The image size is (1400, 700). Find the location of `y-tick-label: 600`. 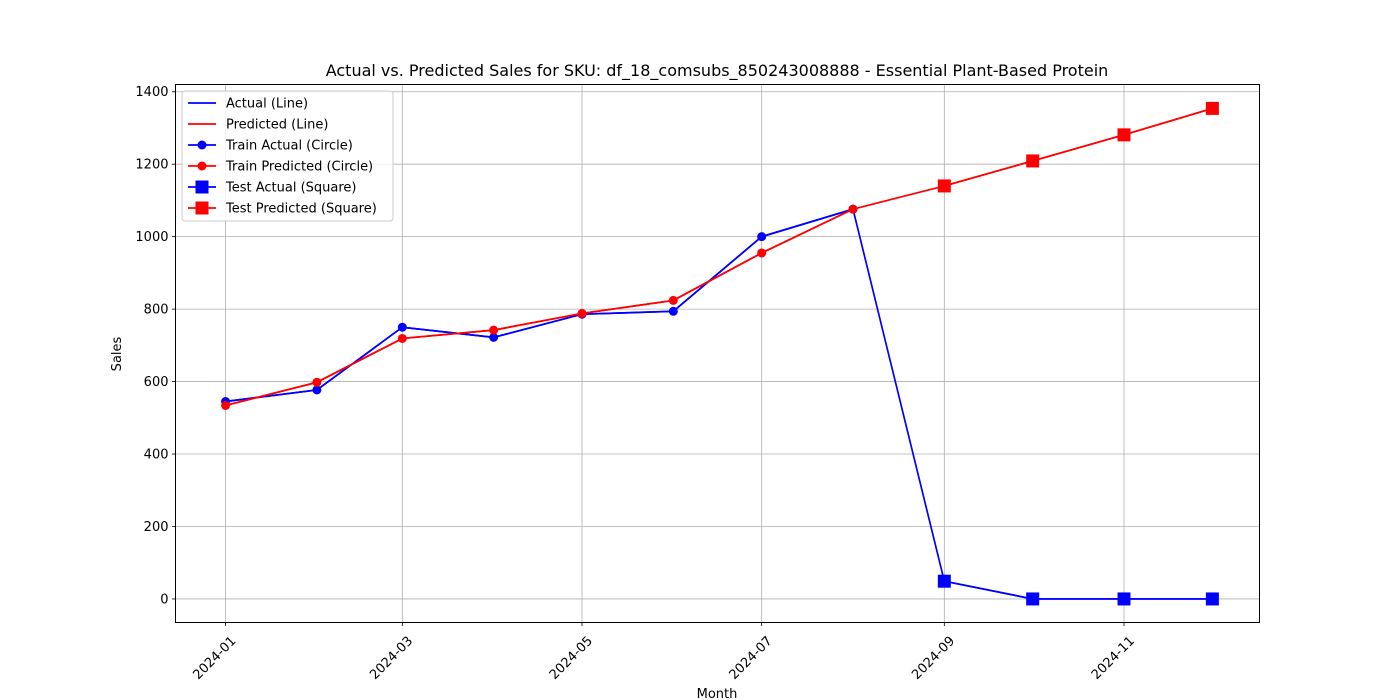

y-tick-label: 600 is located at coordinates (156, 382).